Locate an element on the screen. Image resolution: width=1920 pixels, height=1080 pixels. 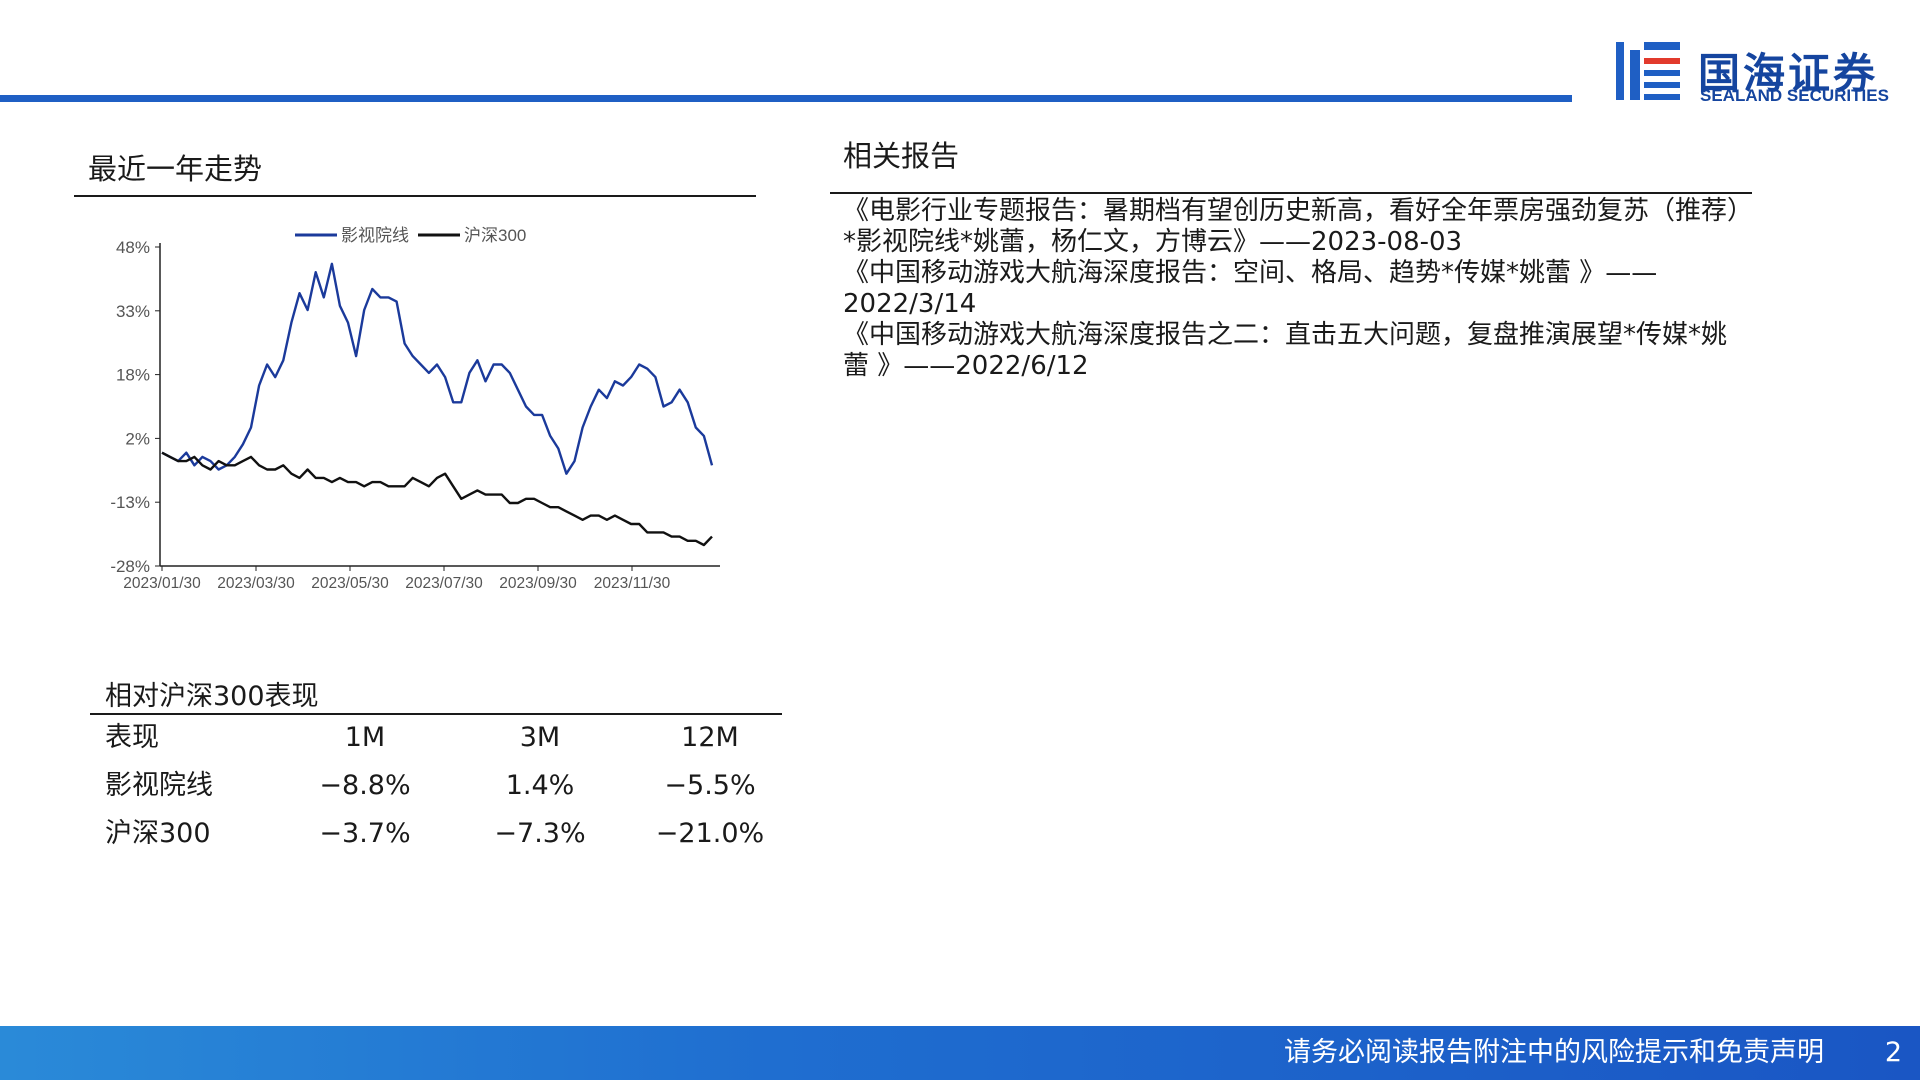
perf-table-rule is located at coordinates (436, 714).